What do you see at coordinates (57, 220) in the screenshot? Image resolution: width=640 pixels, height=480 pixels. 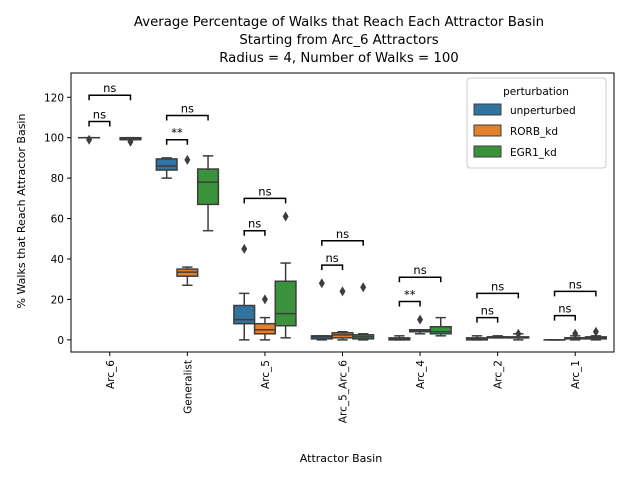 I see `y-tick-label: 60` at bounding box center [57, 220].